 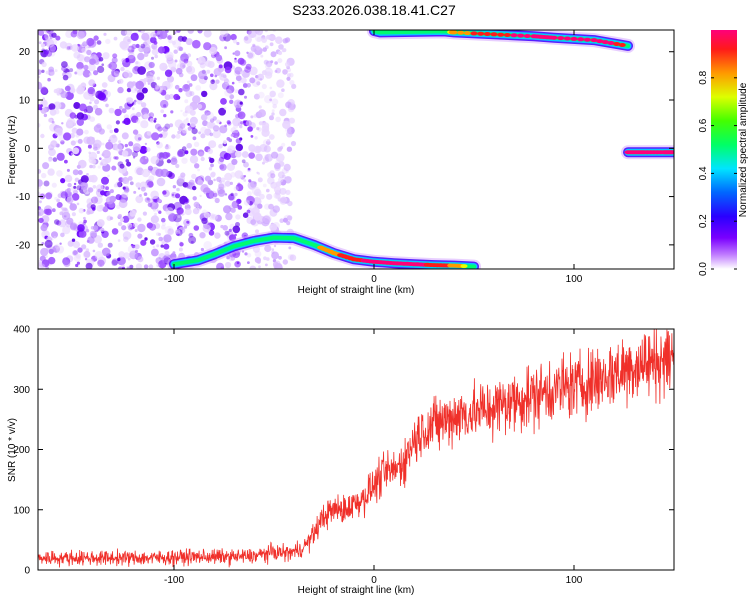 What do you see at coordinates (12, 150) in the screenshot?
I see `spectrogram-y-label: Frequency (Hz)` at bounding box center [12, 150].